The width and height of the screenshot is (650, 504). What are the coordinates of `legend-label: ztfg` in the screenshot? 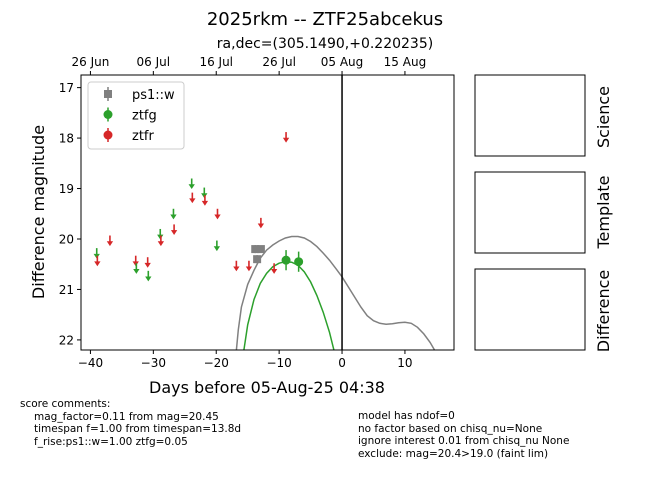 It's located at (144, 116).